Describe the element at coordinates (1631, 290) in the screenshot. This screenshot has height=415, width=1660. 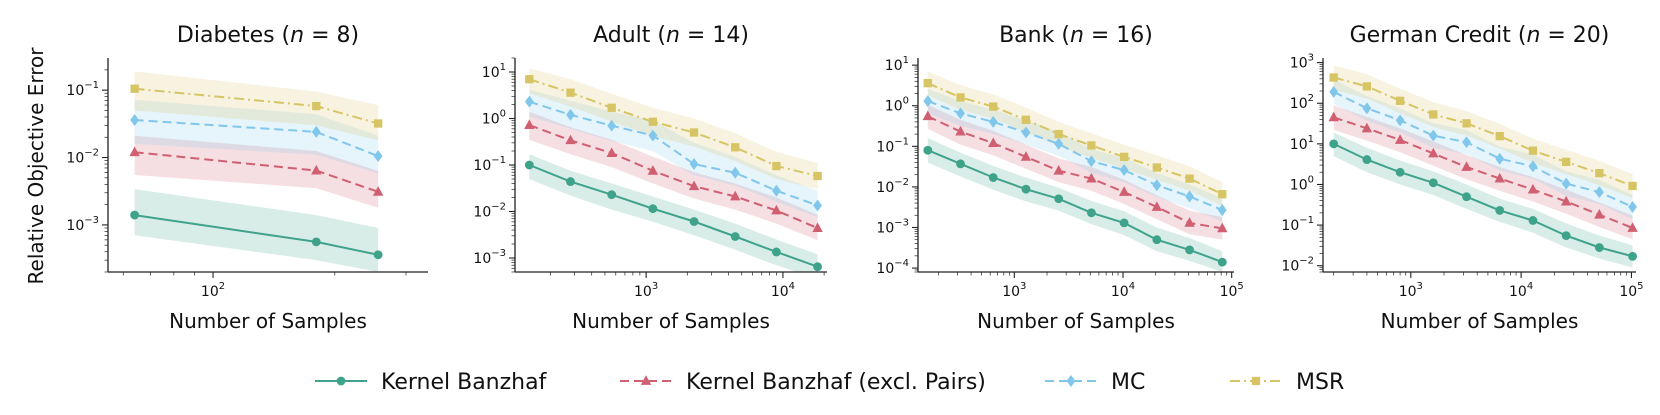
I see `x-tick-label: 10⁵` at that location.